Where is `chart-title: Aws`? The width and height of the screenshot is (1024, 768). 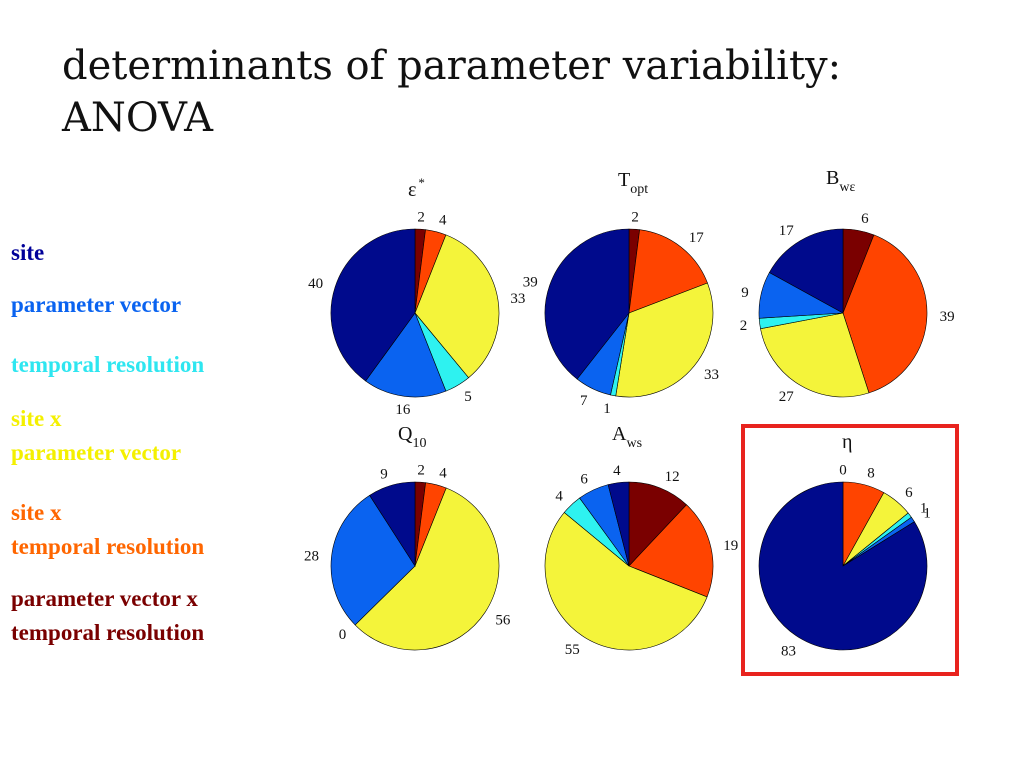 chart-title: Aws is located at coordinates (627, 437).